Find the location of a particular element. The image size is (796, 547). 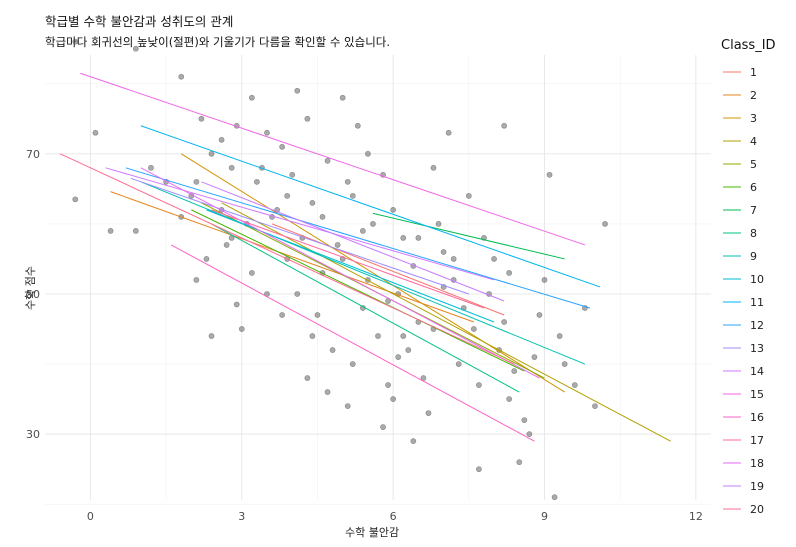

legend-label: 6 is located at coordinates (753, 187).